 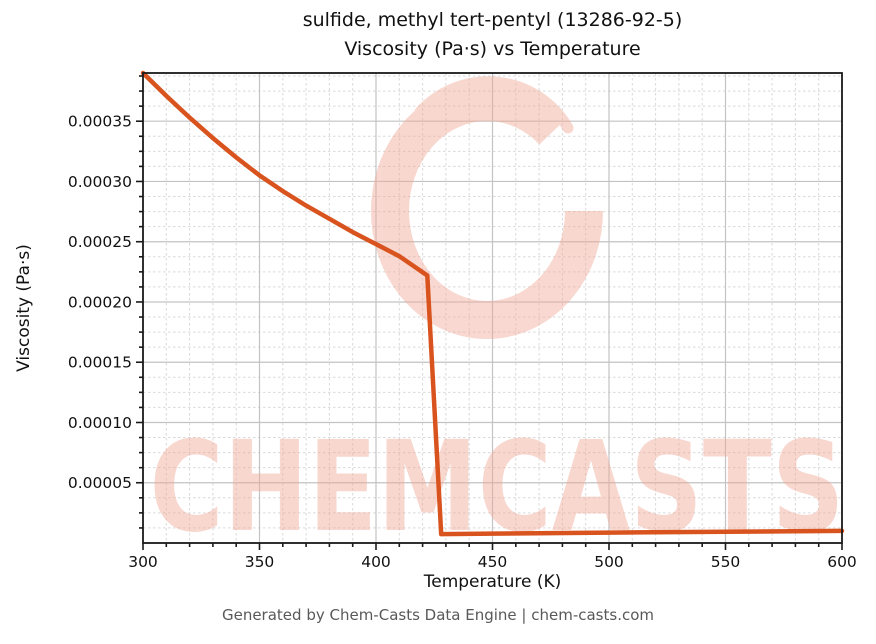 What do you see at coordinates (100, 182) in the screenshot?
I see `y-tick-label: 0.00030` at bounding box center [100, 182].